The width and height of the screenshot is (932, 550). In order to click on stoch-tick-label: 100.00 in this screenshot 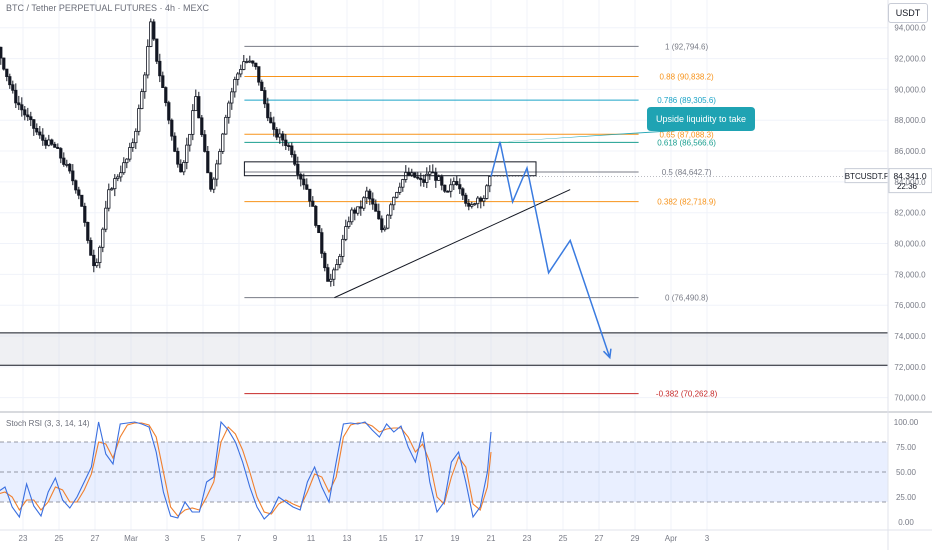, I will do `click(906, 422)`.